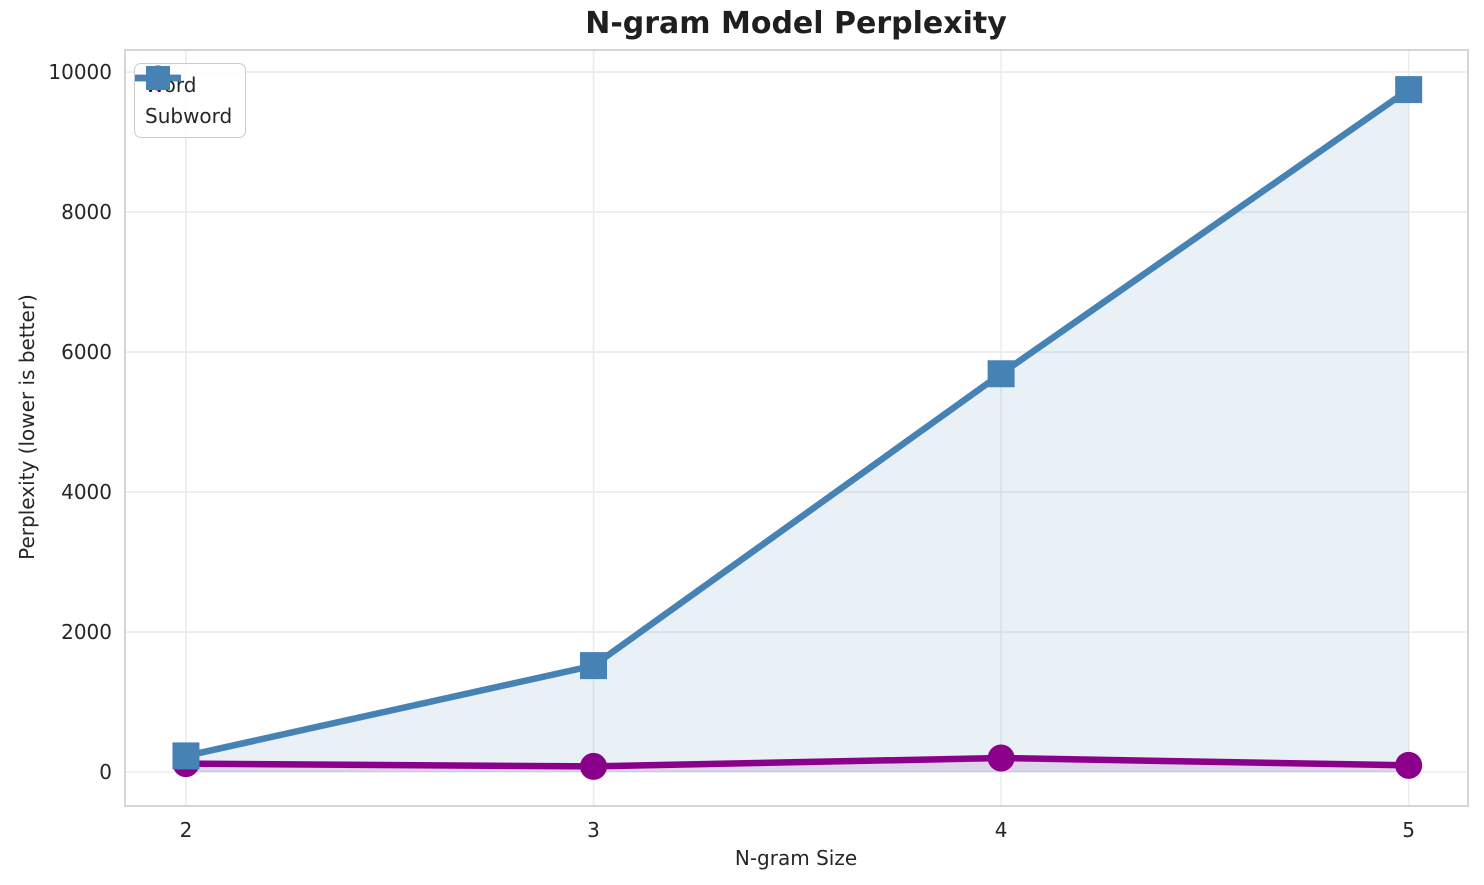  Describe the element at coordinates (105, 772) in the screenshot. I see `y-tick-label: 0` at that location.